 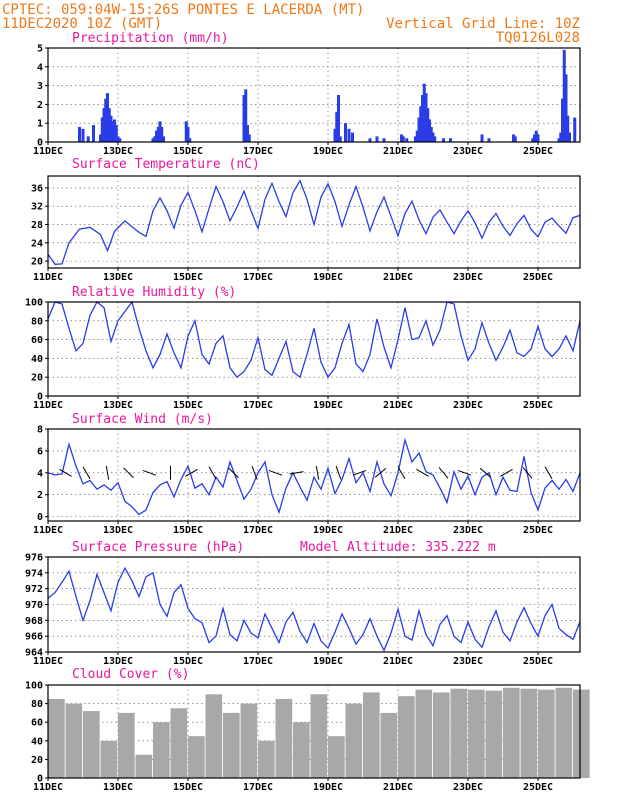 What do you see at coordinates (37, 207) in the screenshot?
I see `y-tick-label: 32` at bounding box center [37, 207].